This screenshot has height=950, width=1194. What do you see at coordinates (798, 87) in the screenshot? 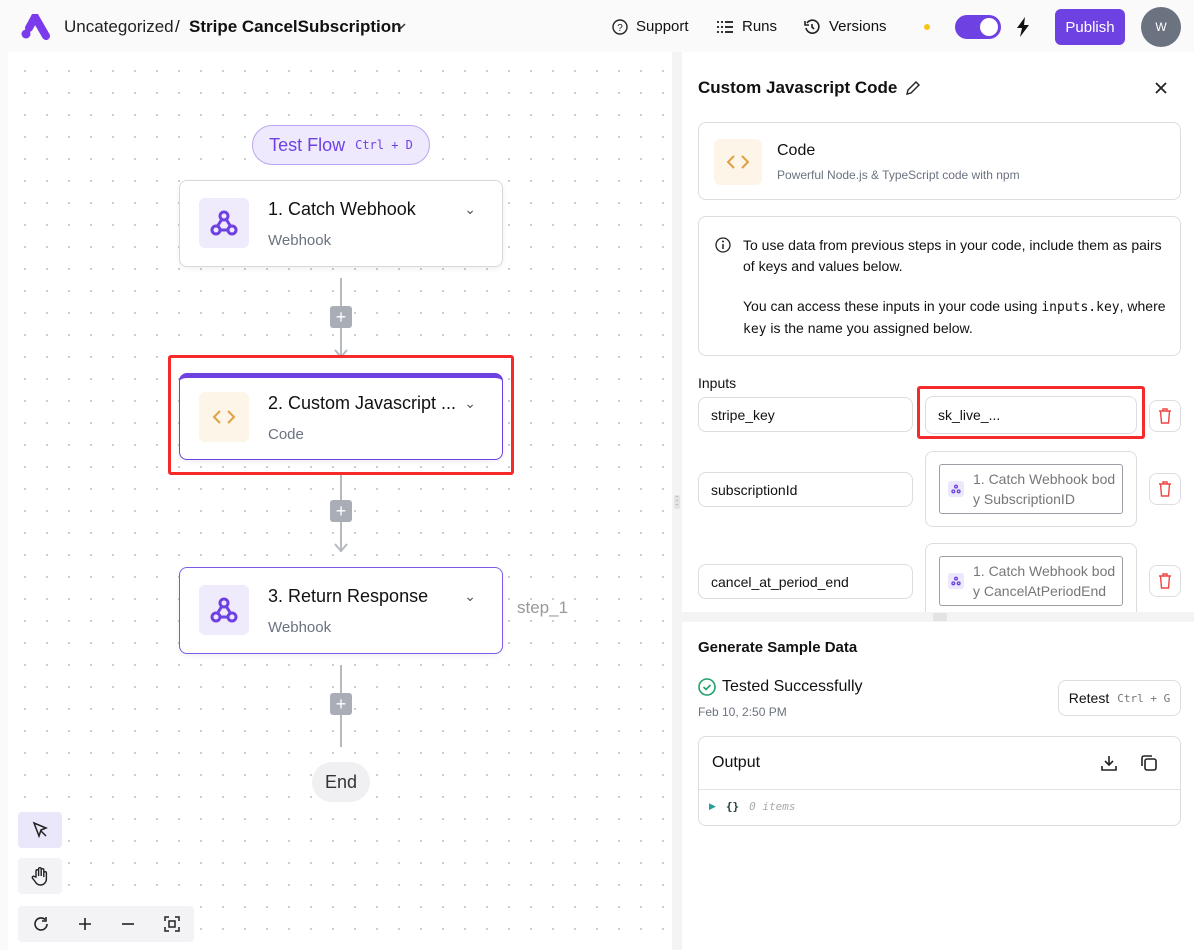
I see `panel-title: Custom Javascript Code` at bounding box center [798, 87].